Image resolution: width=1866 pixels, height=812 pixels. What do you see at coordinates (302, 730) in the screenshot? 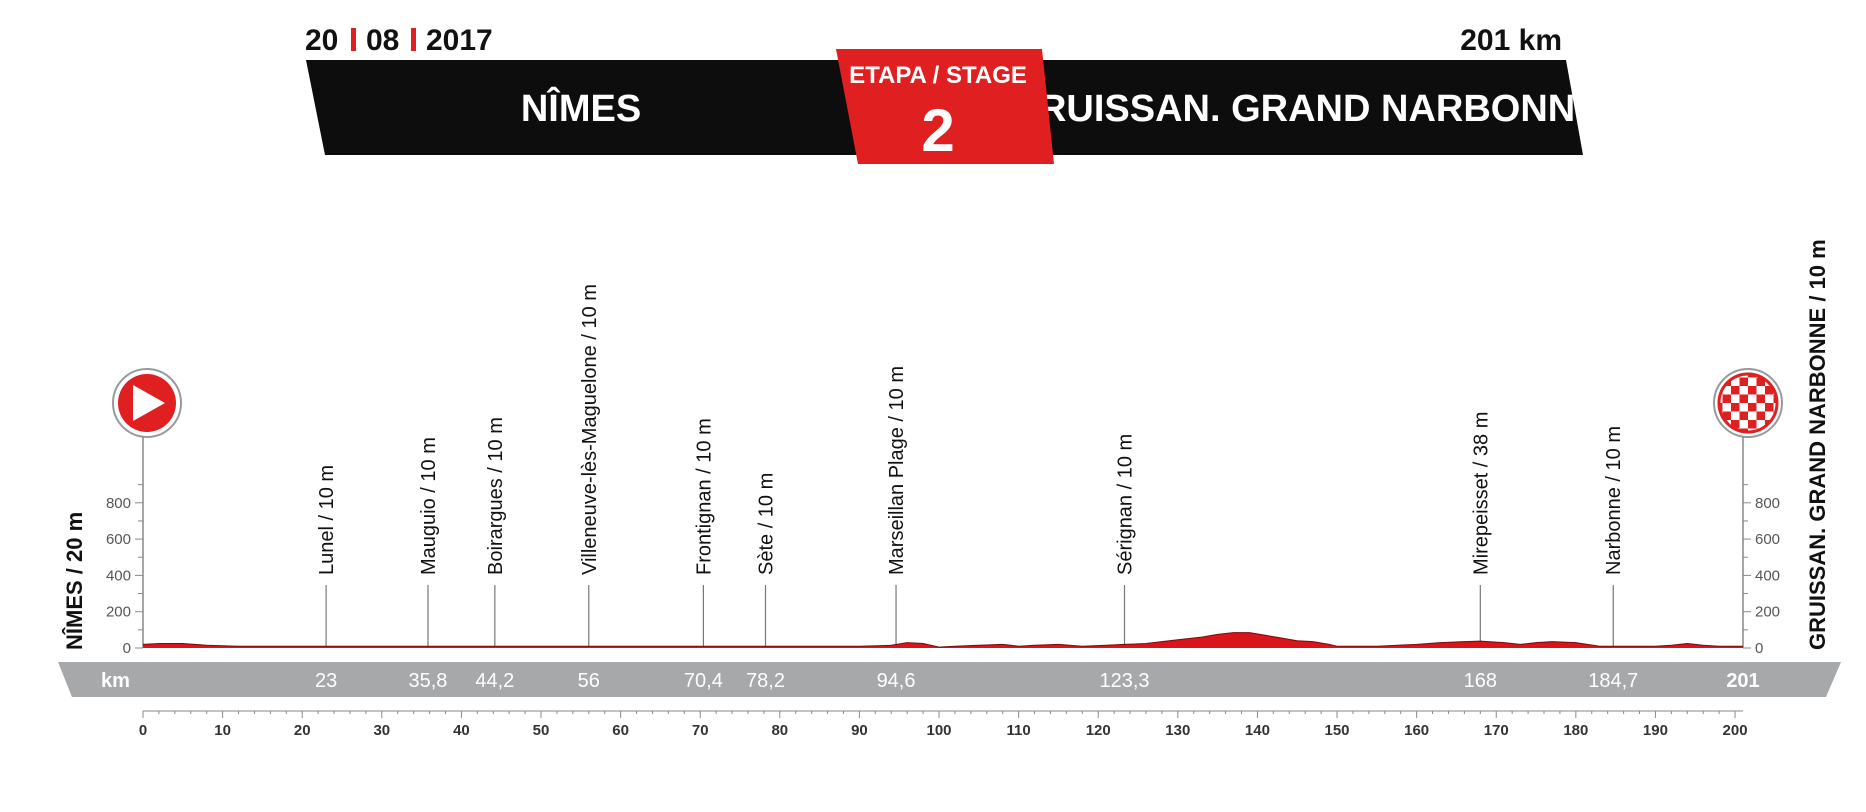
I see `x-tick-label: 20` at bounding box center [302, 730].